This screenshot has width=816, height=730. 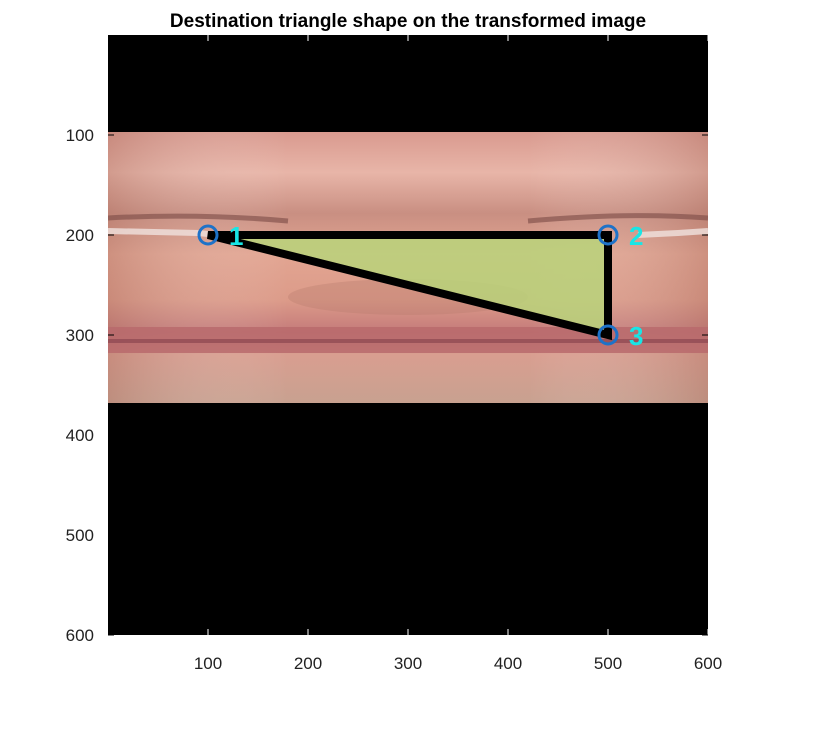 I want to click on y-tick-label-500: 500, so click(x=80, y=535).